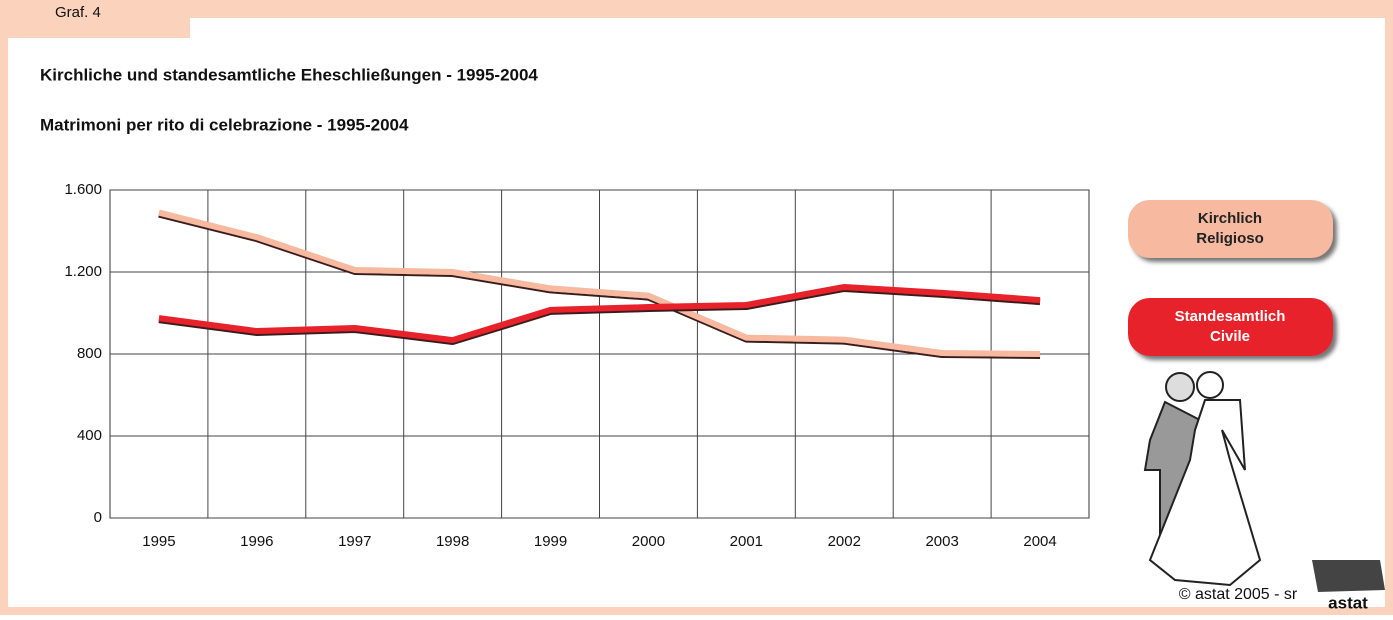  I want to click on x-tick-label: 2000, so click(648, 541).